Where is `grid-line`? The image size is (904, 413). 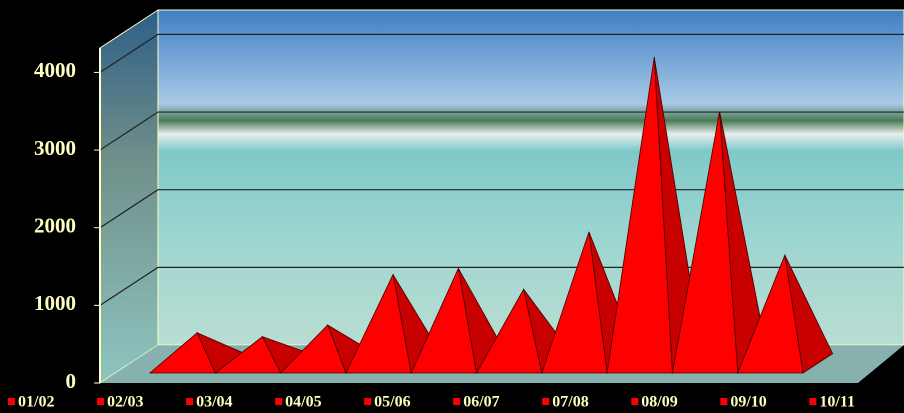 grid-line is located at coordinates (501, 53).